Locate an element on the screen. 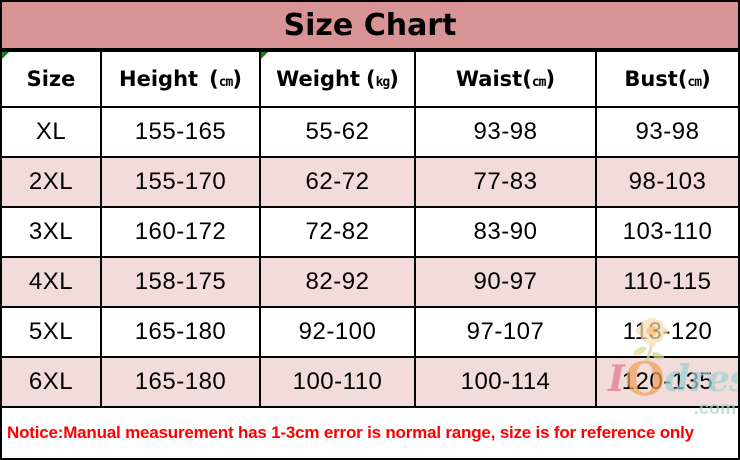 The height and width of the screenshot is (460, 740). col-header-height: Height (cm) is located at coordinates (180, 79).